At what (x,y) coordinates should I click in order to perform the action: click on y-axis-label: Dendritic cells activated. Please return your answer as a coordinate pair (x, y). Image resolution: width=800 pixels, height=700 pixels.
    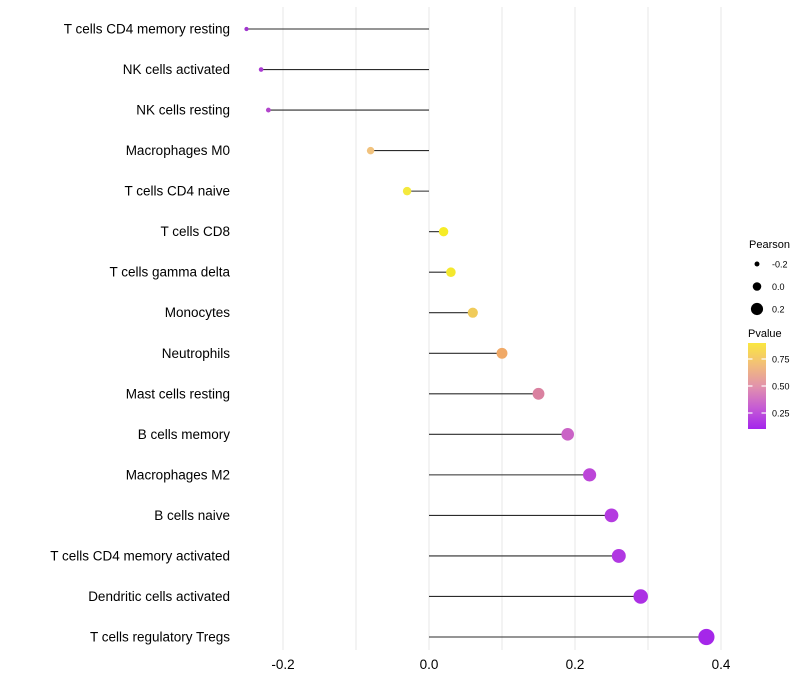
    Looking at the image, I should click on (159, 596).